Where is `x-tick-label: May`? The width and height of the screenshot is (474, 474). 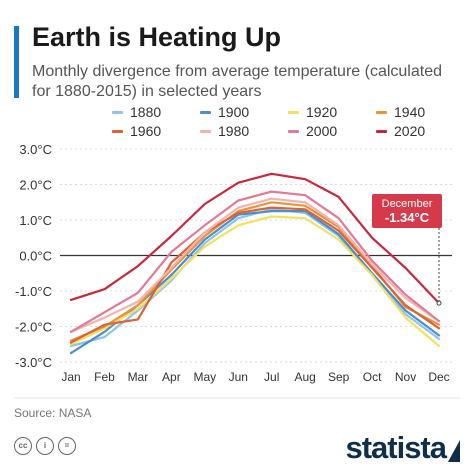 x-tick-label: May is located at coordinates (204, 377).